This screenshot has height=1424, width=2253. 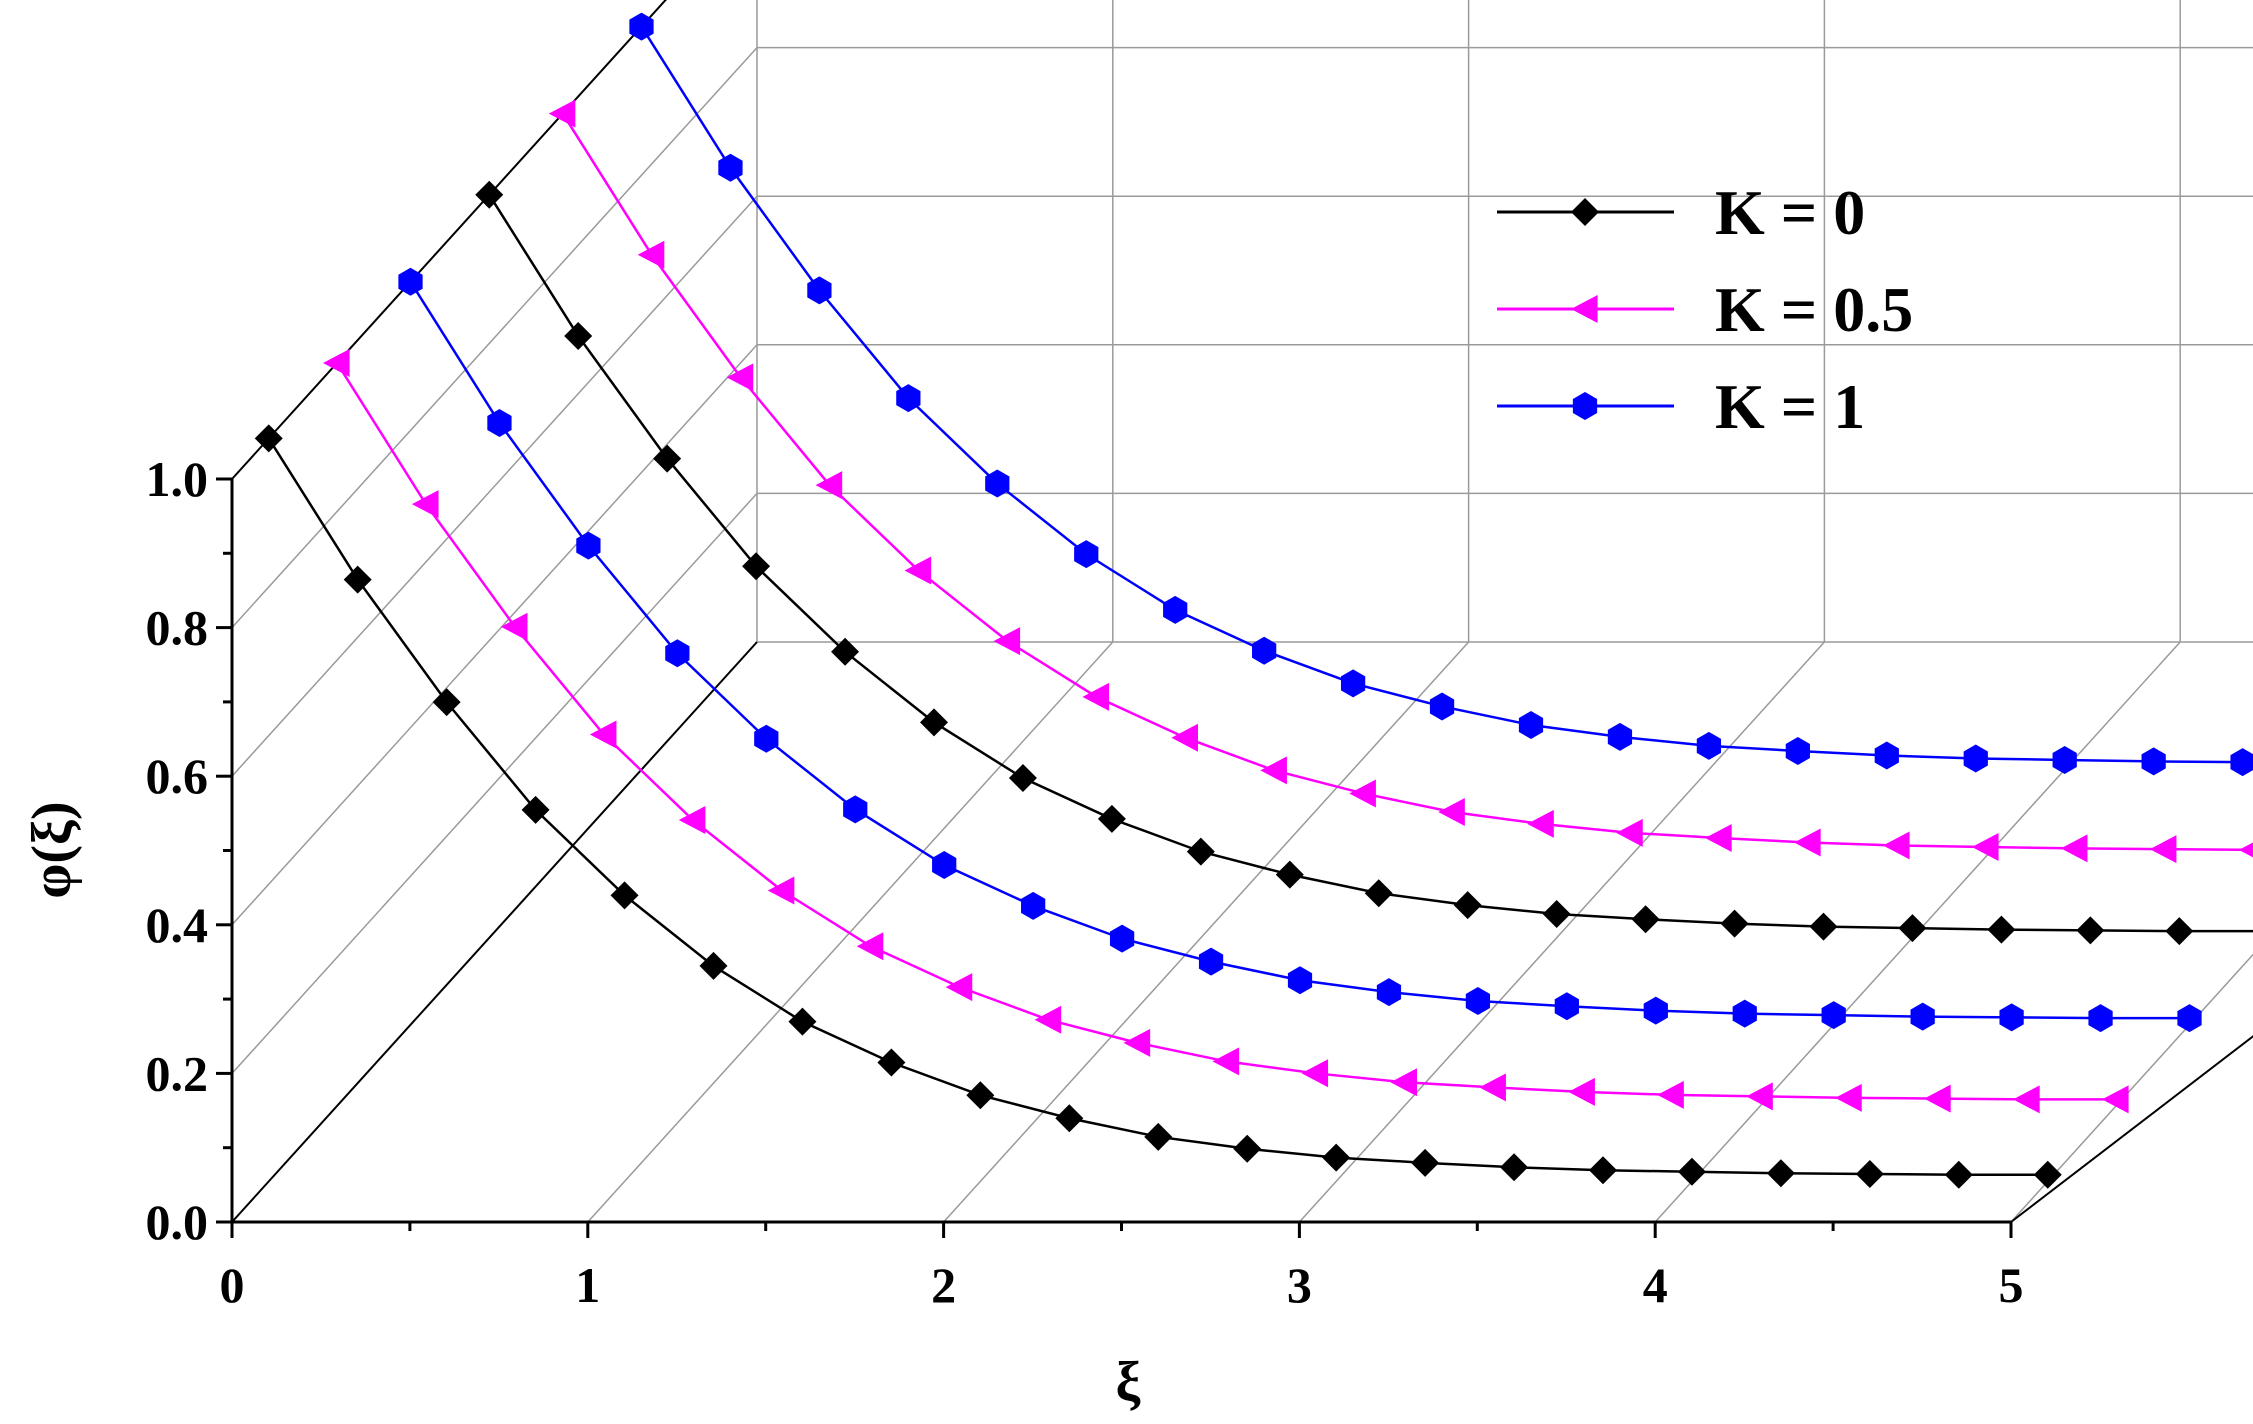 What do you see at coordinates (1299, 1285) in the screenshot?
I see `x-tick-label: 3` at bounding box center [1299, 1285].